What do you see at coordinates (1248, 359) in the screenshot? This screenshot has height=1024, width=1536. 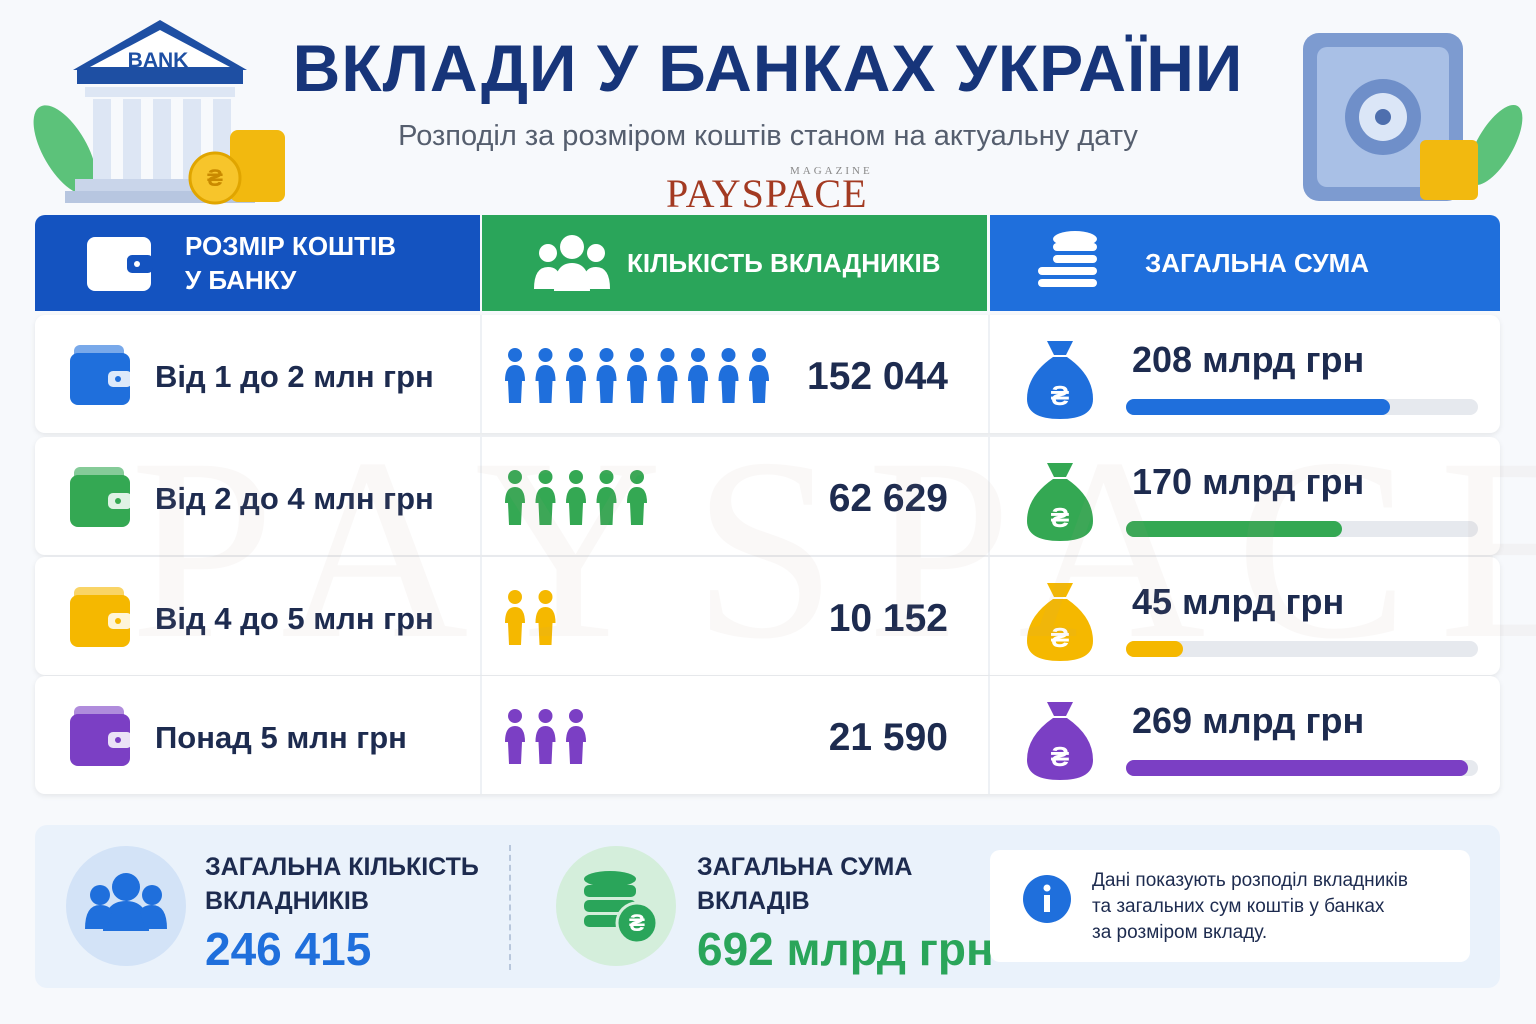 I see `amount-label: 208 млрд грн` at bounding box center [1248, 359].